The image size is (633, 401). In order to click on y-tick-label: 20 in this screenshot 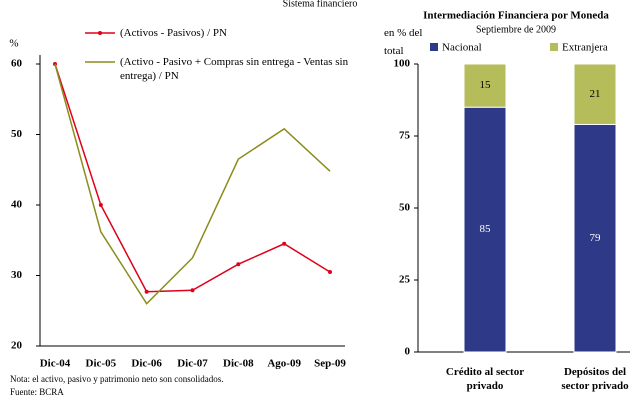, I will do `click(17, 346)`.